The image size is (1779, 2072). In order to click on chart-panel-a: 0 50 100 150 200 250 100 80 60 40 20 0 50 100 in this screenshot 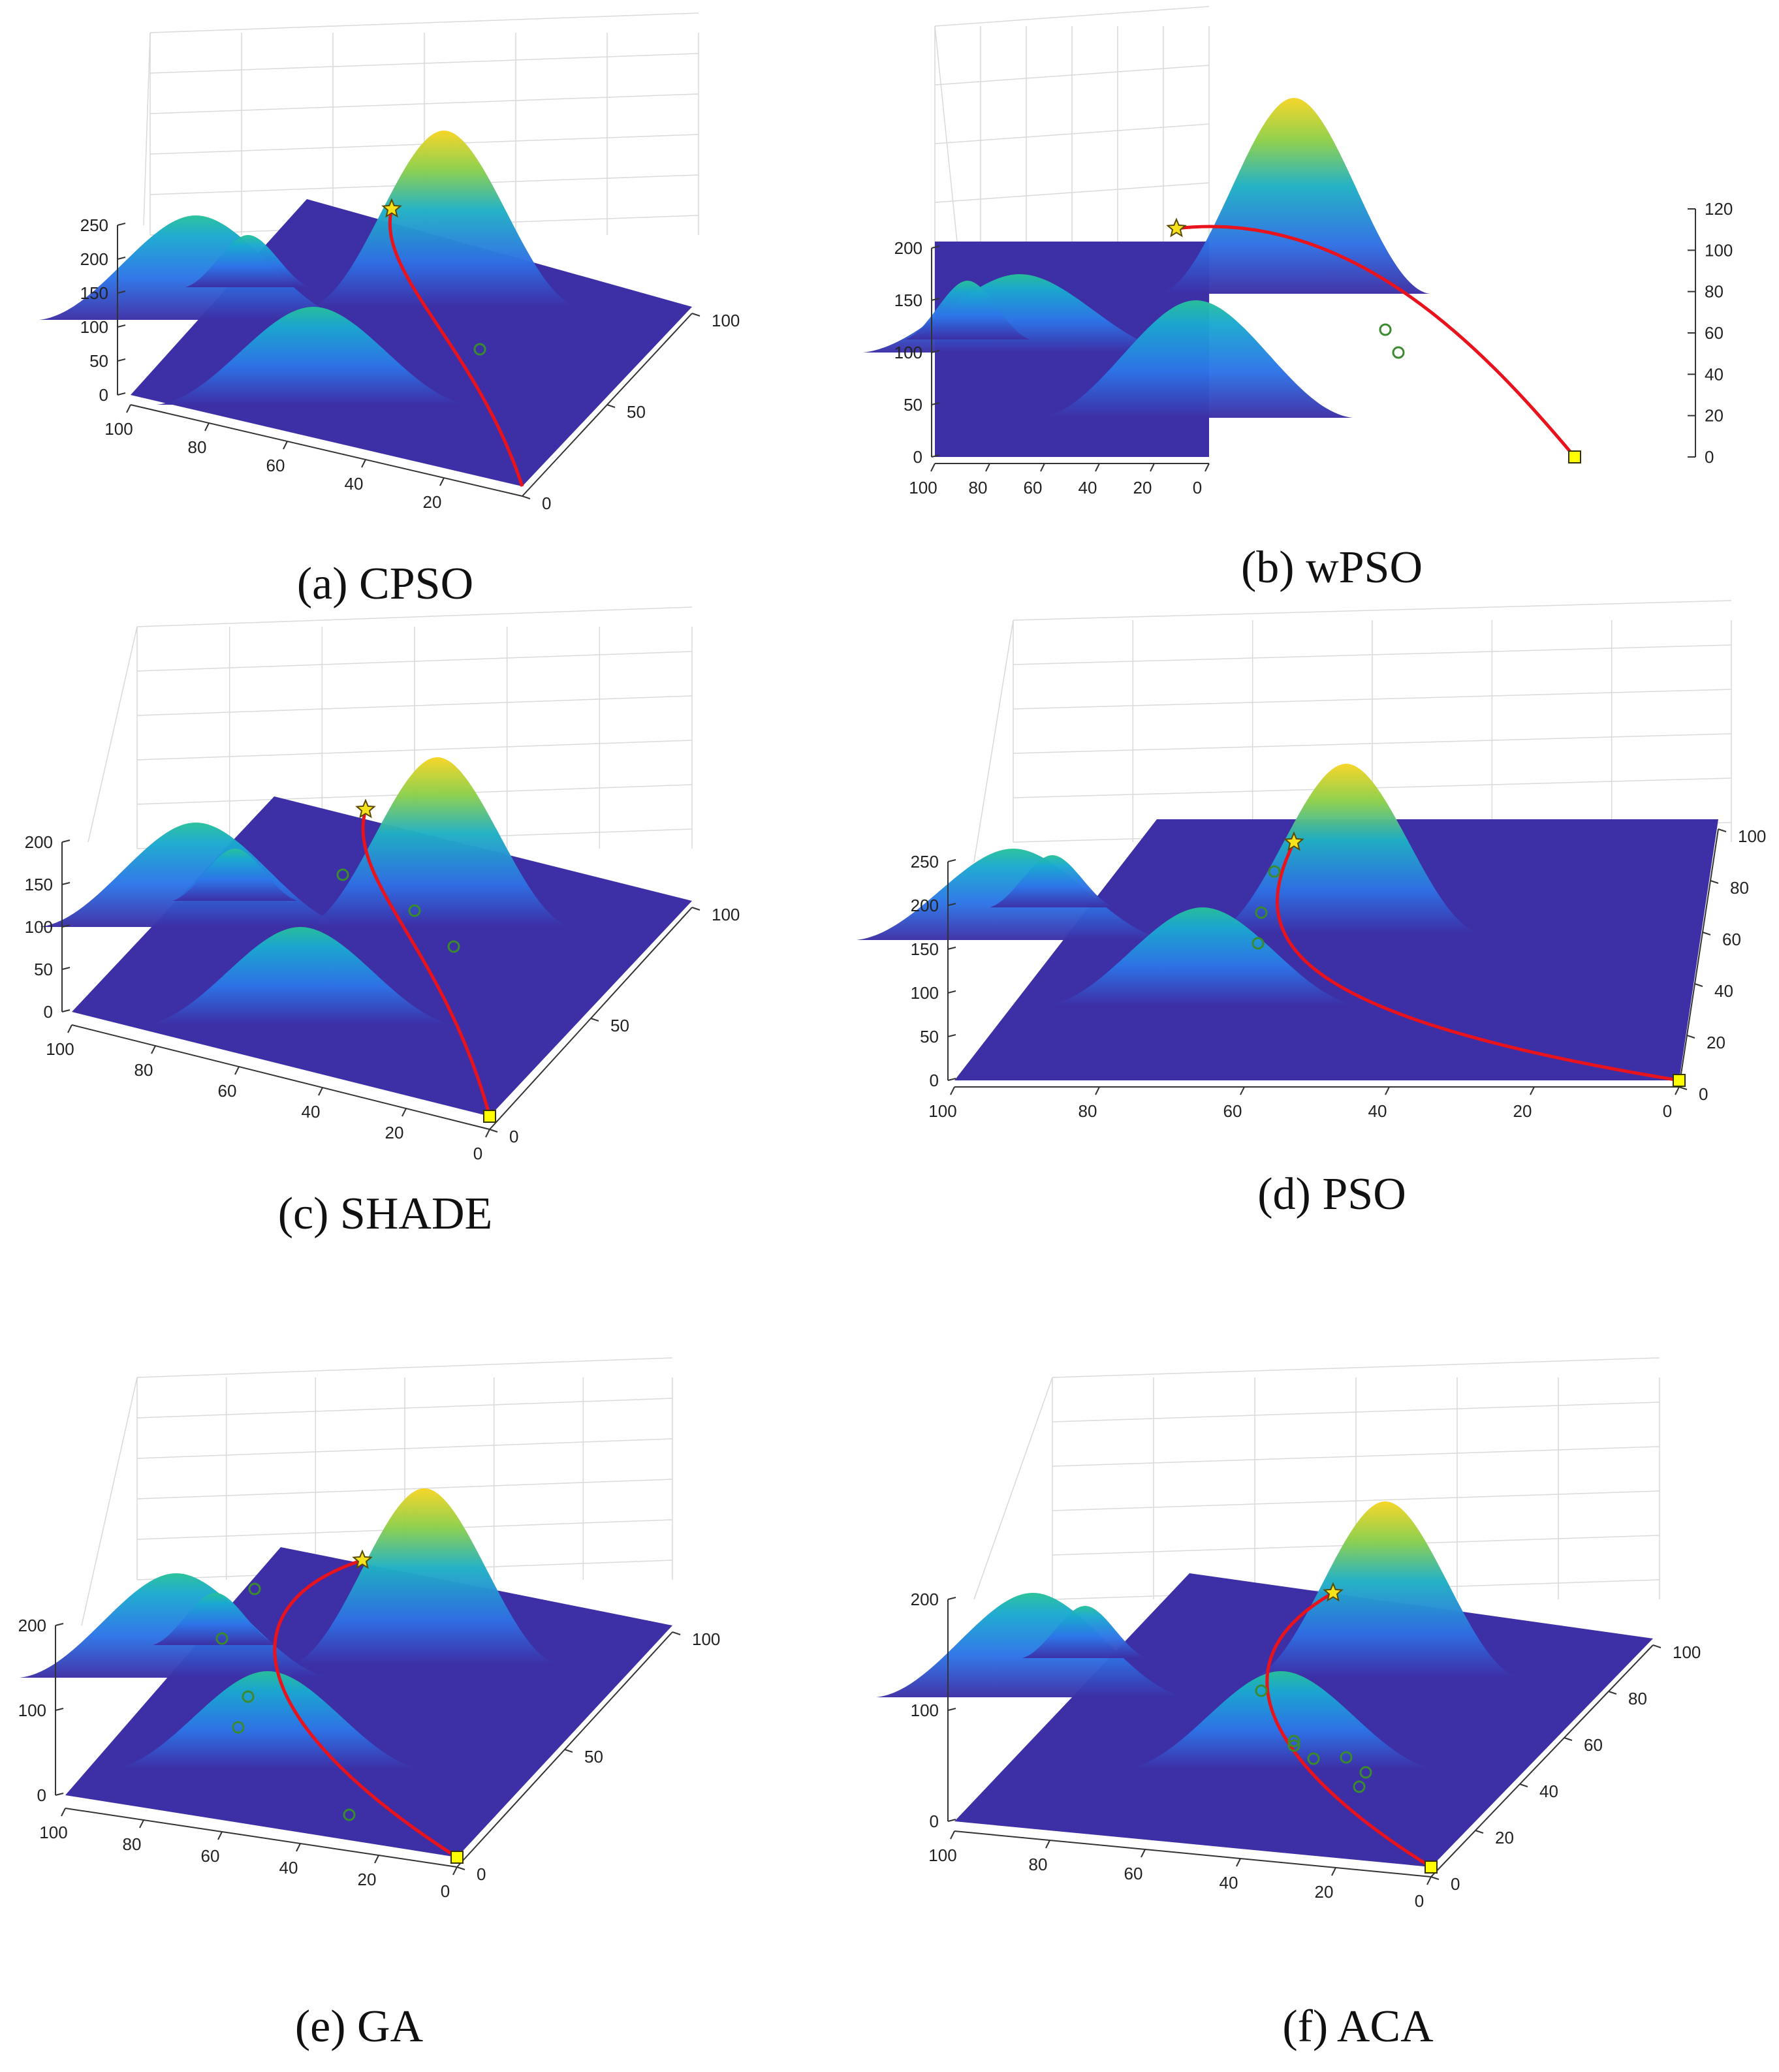, I will do `click(444, 294)`.